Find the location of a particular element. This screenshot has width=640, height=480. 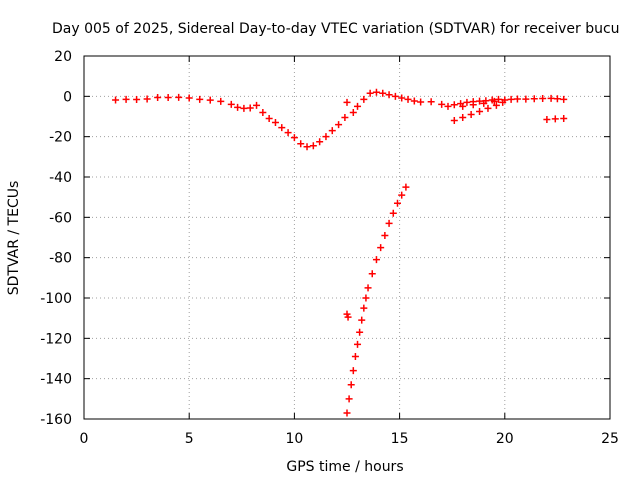

x-tick-label: 15 is located at coordinates (400, 439).